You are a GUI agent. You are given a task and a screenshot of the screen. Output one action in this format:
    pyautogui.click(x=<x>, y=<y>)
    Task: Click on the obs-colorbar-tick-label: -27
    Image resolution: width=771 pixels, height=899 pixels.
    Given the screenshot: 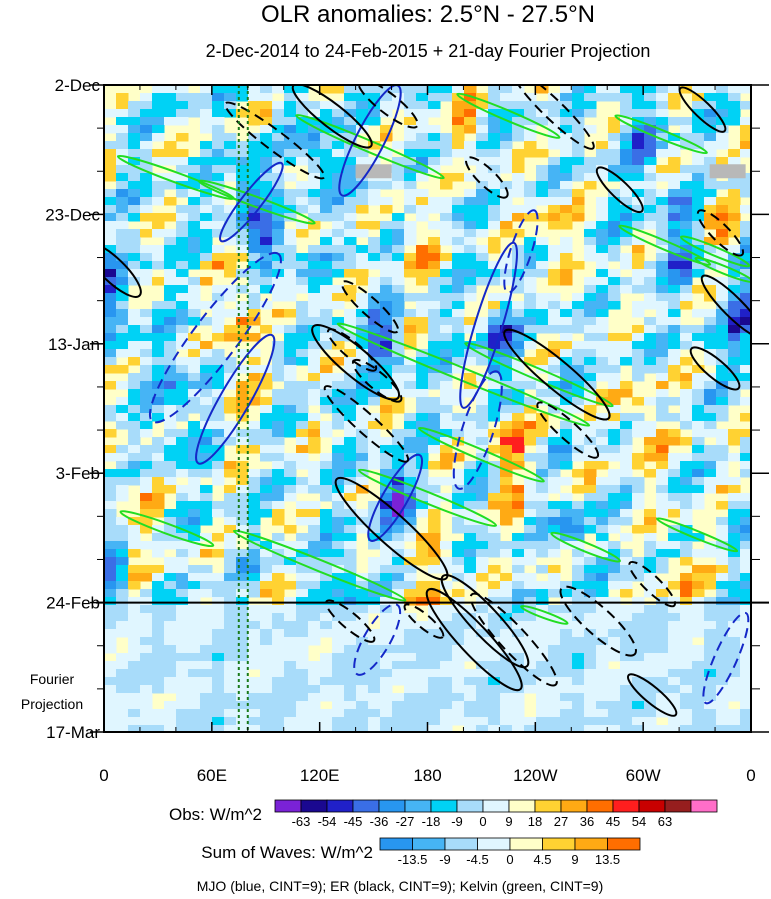 What is the action you would take?
    pyautogui.click(x=405, y=821)
    